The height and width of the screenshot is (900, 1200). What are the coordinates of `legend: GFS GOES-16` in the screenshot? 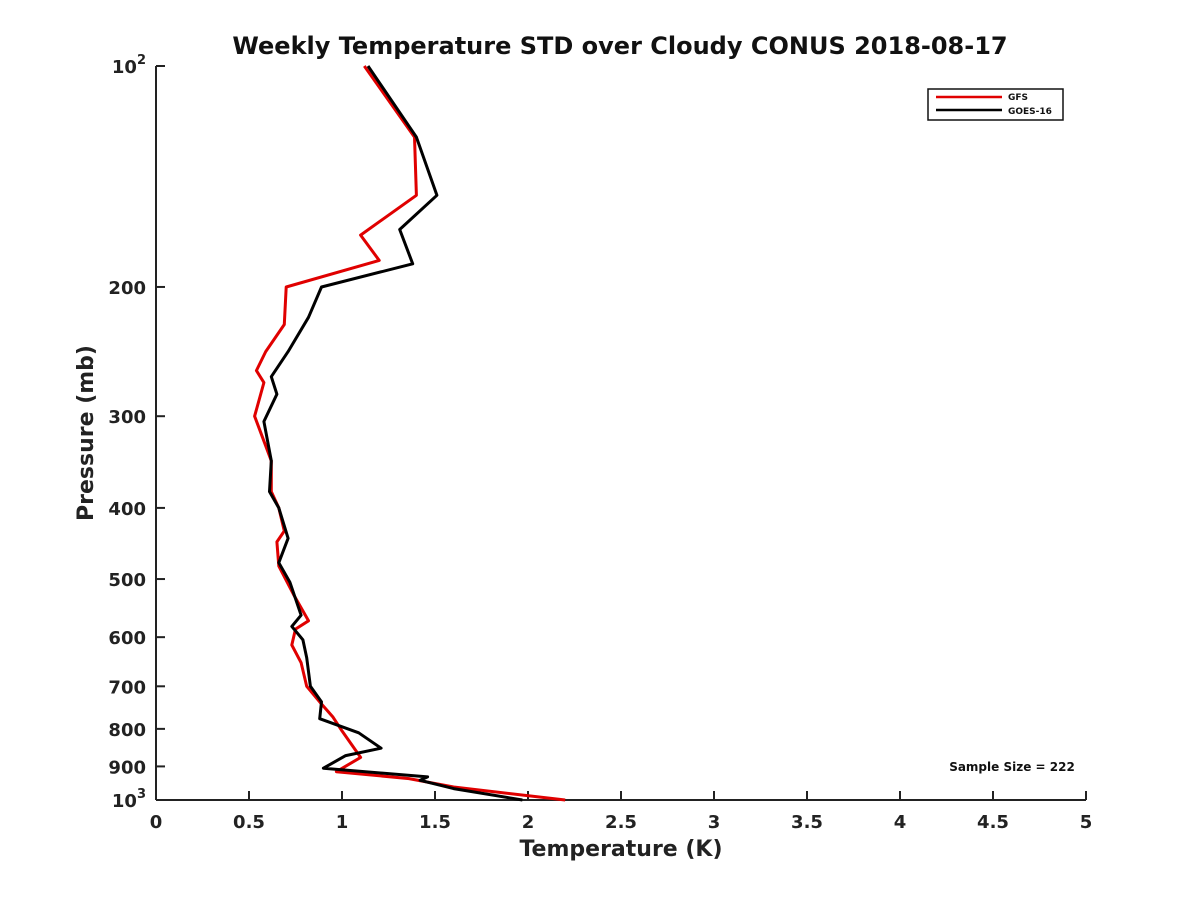 It's located at (995, 104).